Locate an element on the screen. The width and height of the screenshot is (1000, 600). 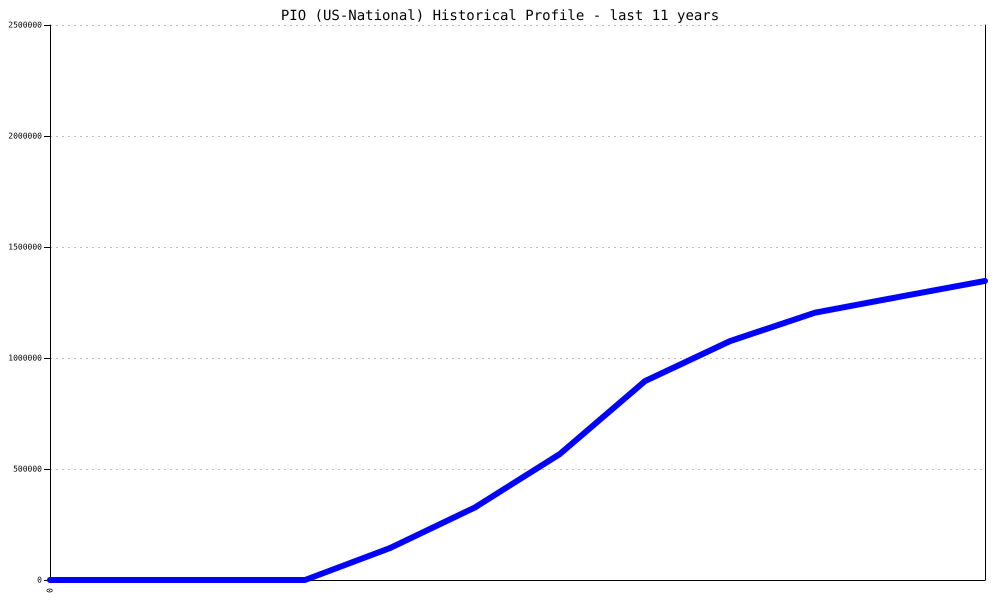
y-tick-label: 1500000 is located at coordinates (25, 247).